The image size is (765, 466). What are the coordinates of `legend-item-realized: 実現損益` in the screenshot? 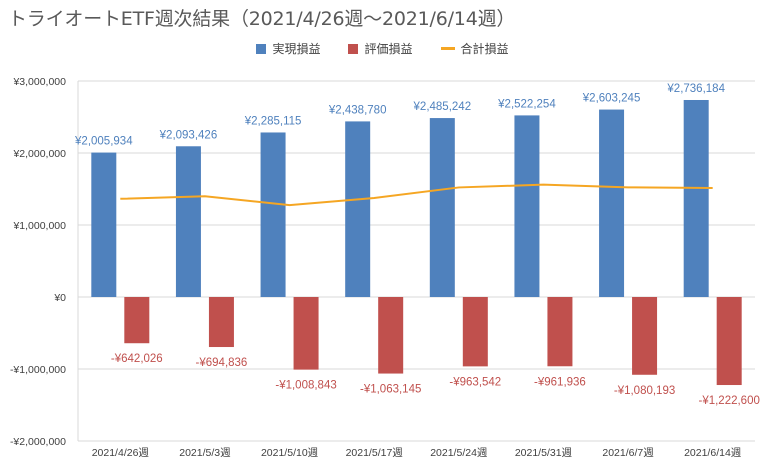 It's located at (288, 48).